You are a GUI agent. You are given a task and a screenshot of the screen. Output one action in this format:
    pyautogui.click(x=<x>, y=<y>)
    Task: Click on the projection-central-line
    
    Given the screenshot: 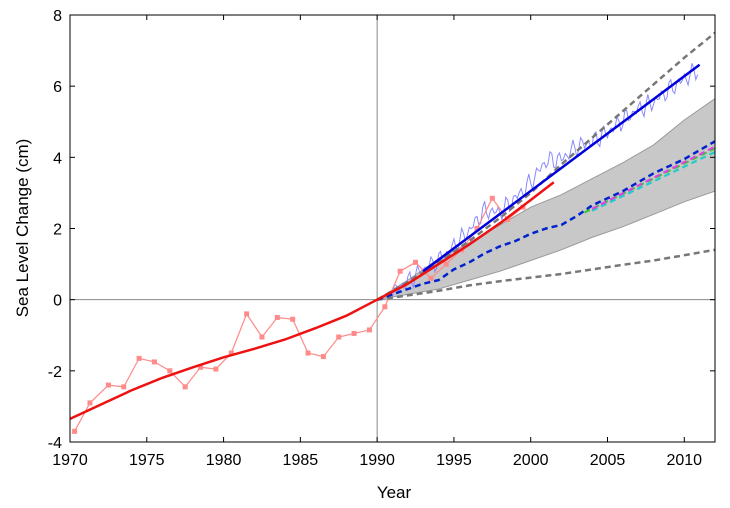 What is the action you would take?
    pyautogui.click(x=545, y=220)
    